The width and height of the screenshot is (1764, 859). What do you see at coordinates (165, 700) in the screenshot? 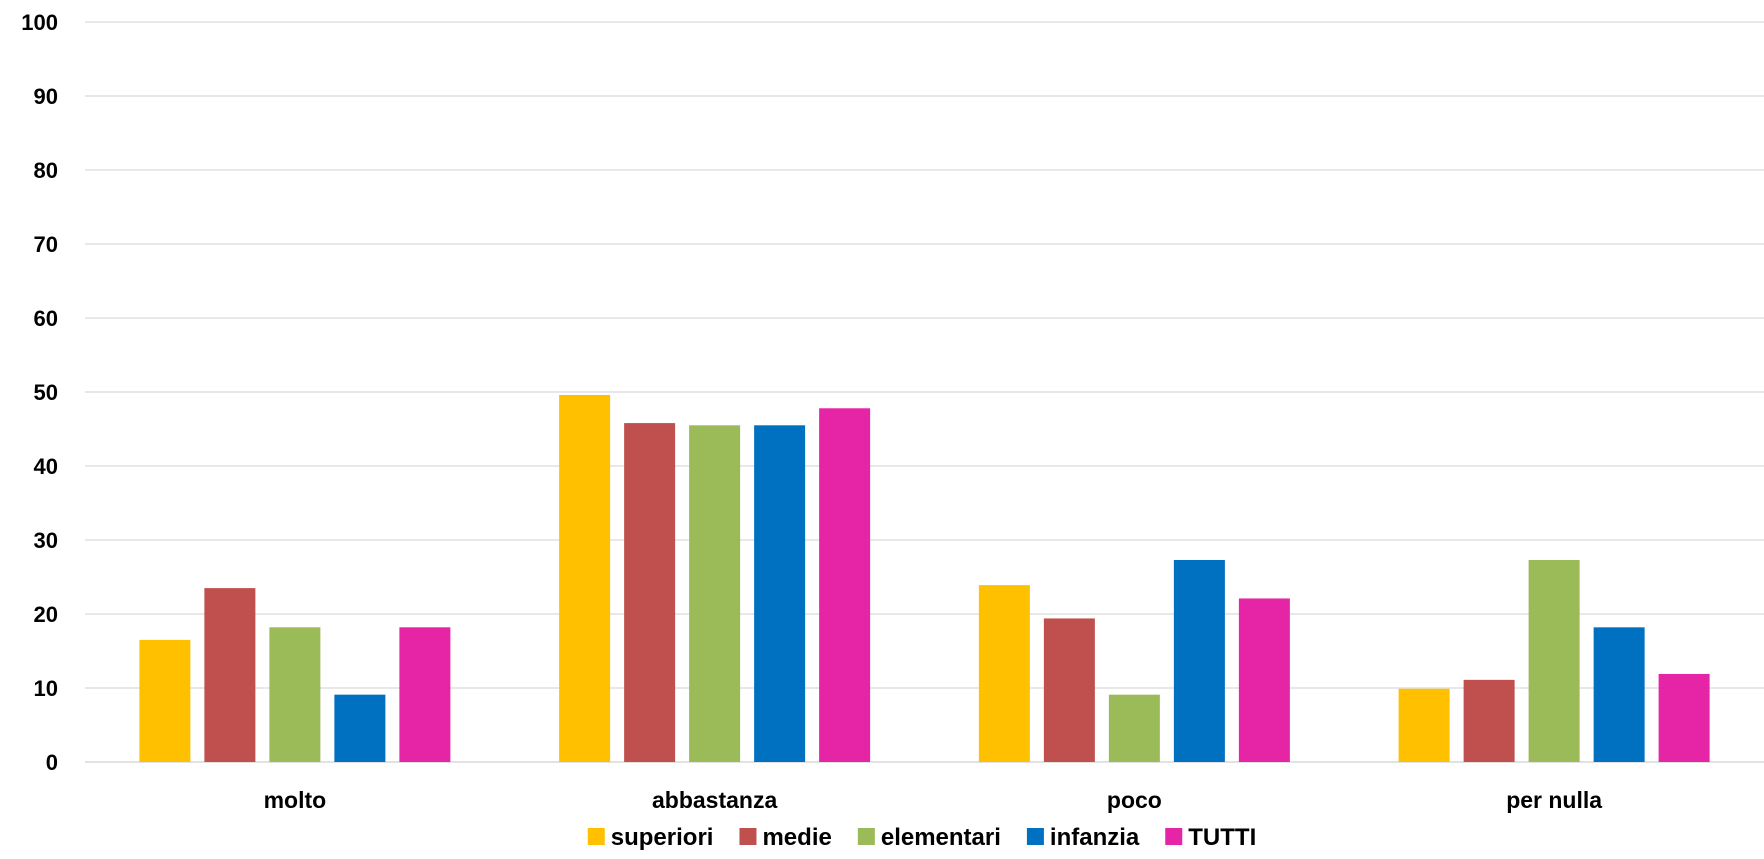
I see `bar-superiori-molto` at bounding box center [165, 700].